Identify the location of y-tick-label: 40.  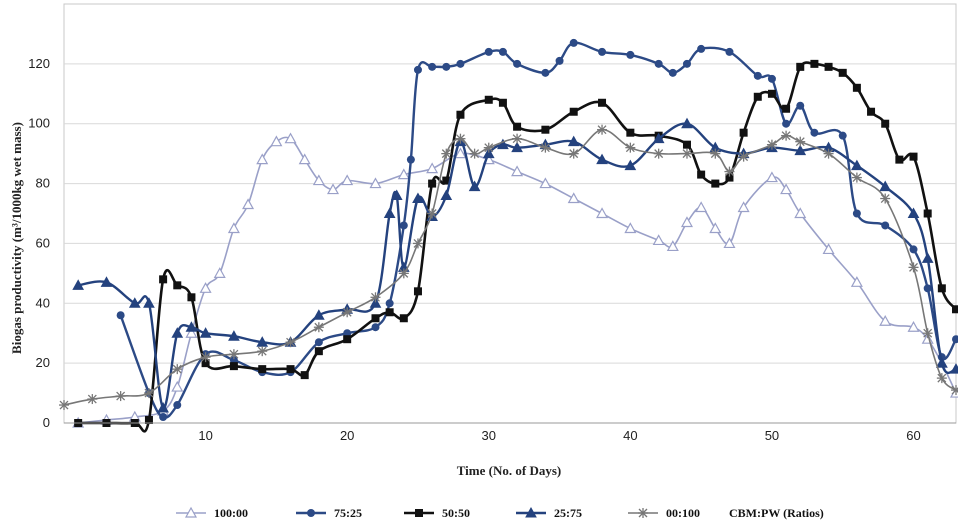
(43, 302).